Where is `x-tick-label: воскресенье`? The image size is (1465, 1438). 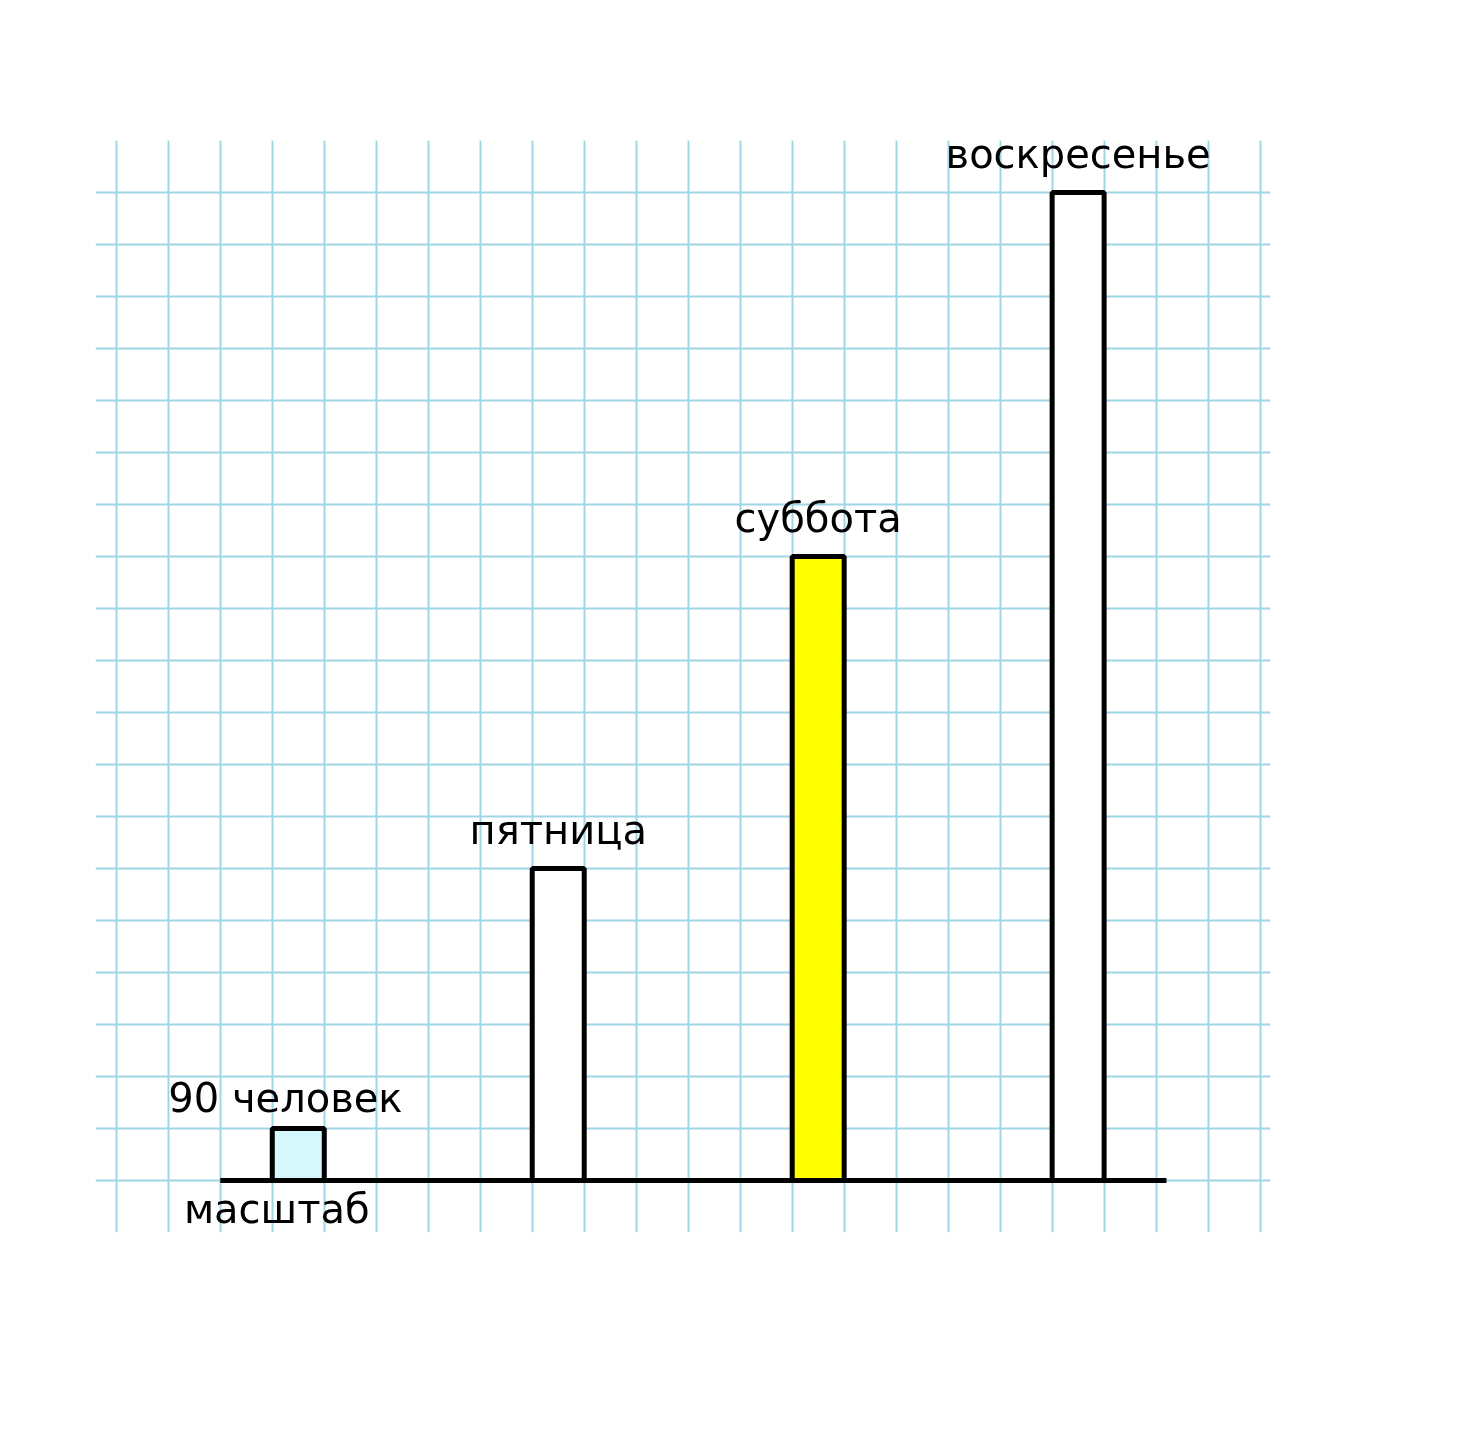
x-tick-label: воскресенье is located at coordinates (1078, 153).